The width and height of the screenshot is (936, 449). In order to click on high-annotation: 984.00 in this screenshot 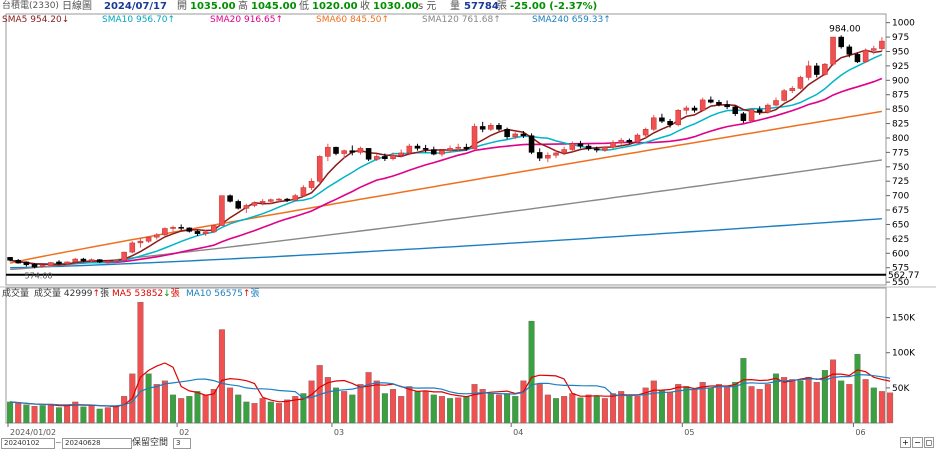, I will do `click(845, 29)`.